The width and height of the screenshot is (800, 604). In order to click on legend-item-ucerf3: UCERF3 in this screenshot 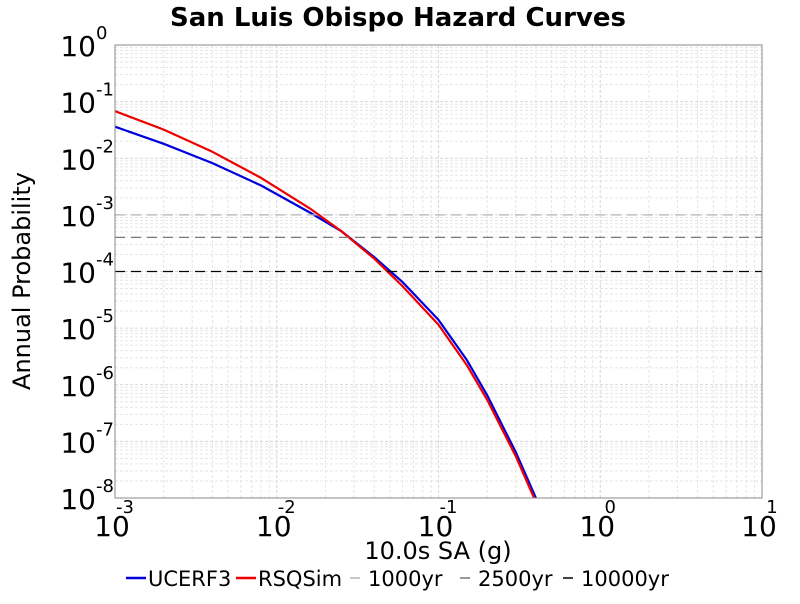, I will do `click(178, 579)`.